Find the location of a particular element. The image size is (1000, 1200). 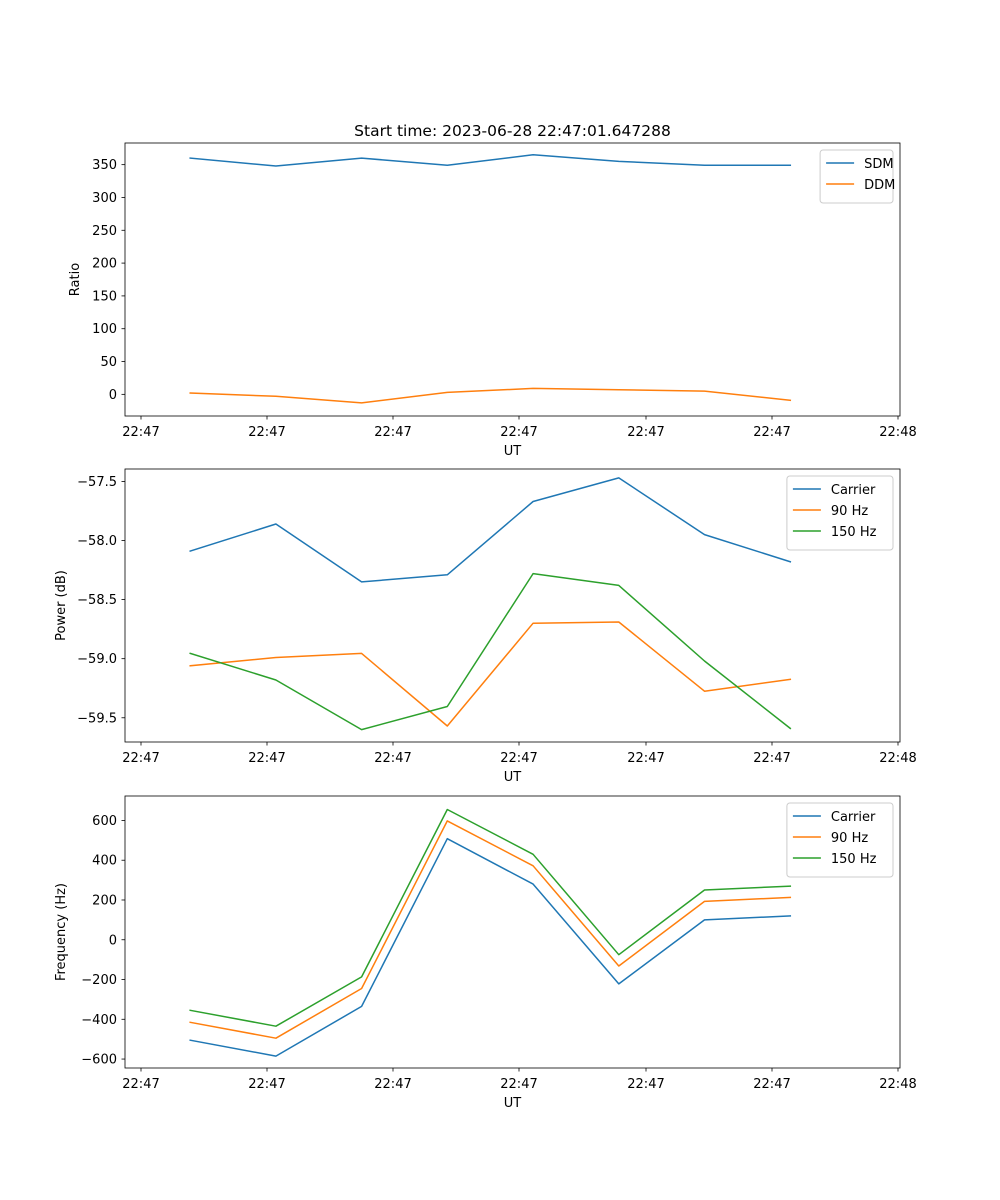

y-tick-label: −58.0 is located at coordinates (97, 541).